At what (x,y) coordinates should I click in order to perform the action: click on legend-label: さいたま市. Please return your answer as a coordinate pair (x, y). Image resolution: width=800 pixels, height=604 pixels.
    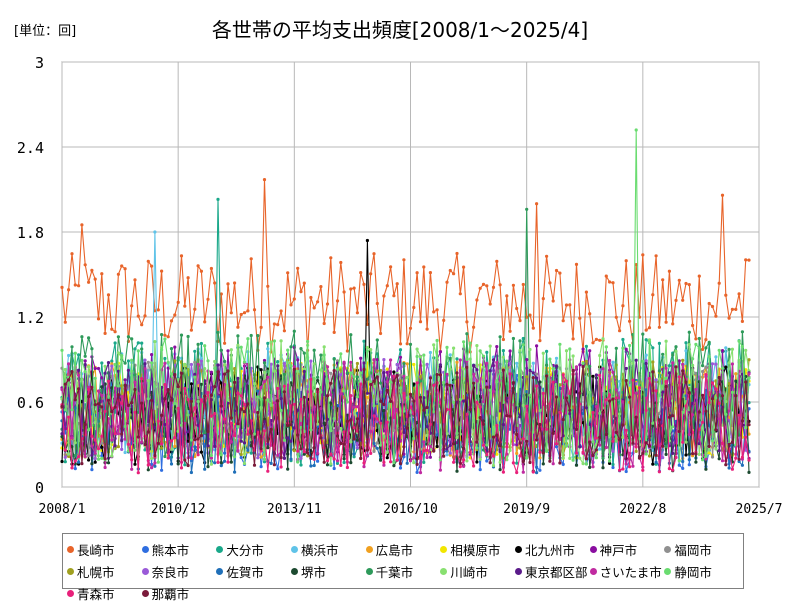
    Looking at the image, I should click on (630, 572).